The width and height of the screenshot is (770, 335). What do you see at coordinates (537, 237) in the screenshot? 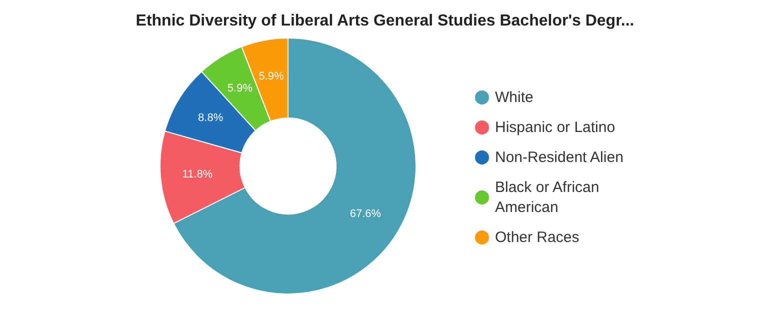
I see `legend-label: Other Races` at bounding box center [537, 237].